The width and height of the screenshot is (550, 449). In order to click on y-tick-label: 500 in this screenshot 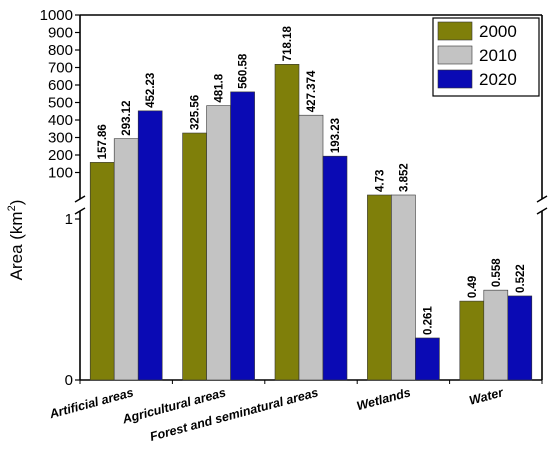, I will do `click(60, 103)`.